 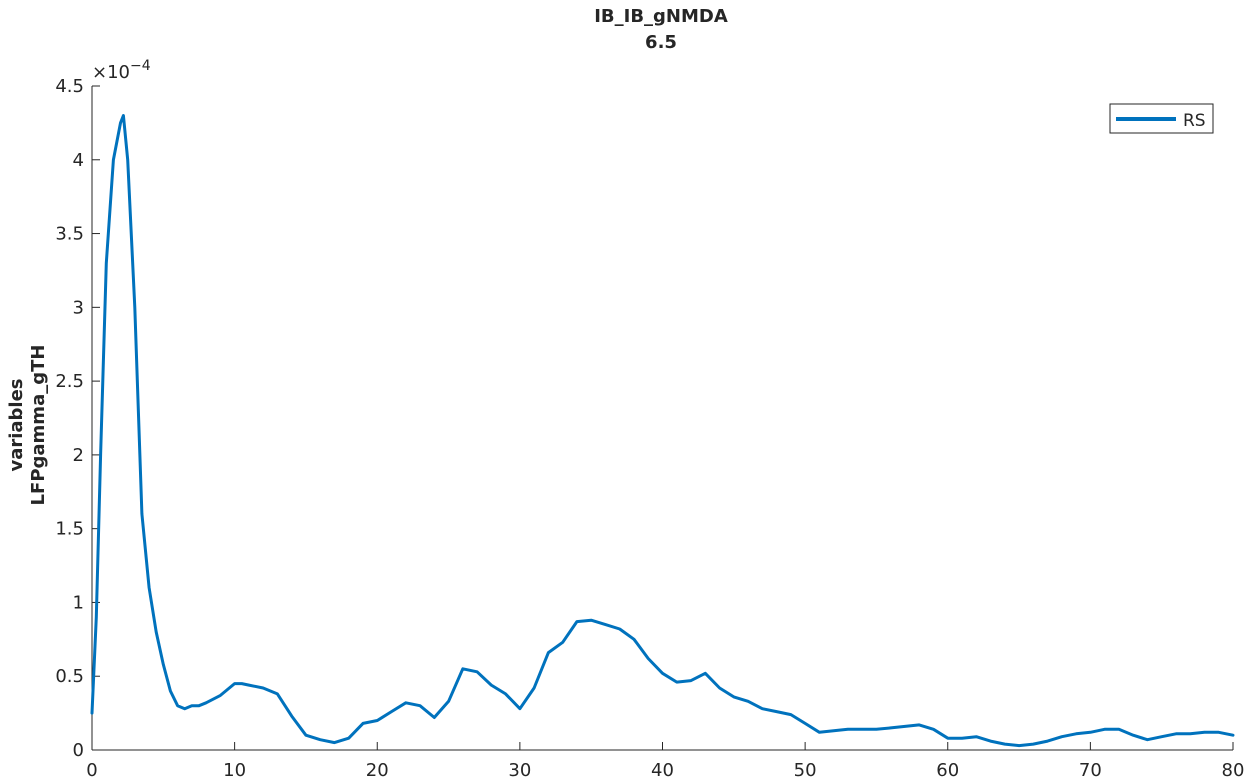 What do you see at coordinates (661, 16) in the screenshot?
I see `chart-title-line-1: IB_IB_gNMDA` at bounding box center [661, 16].